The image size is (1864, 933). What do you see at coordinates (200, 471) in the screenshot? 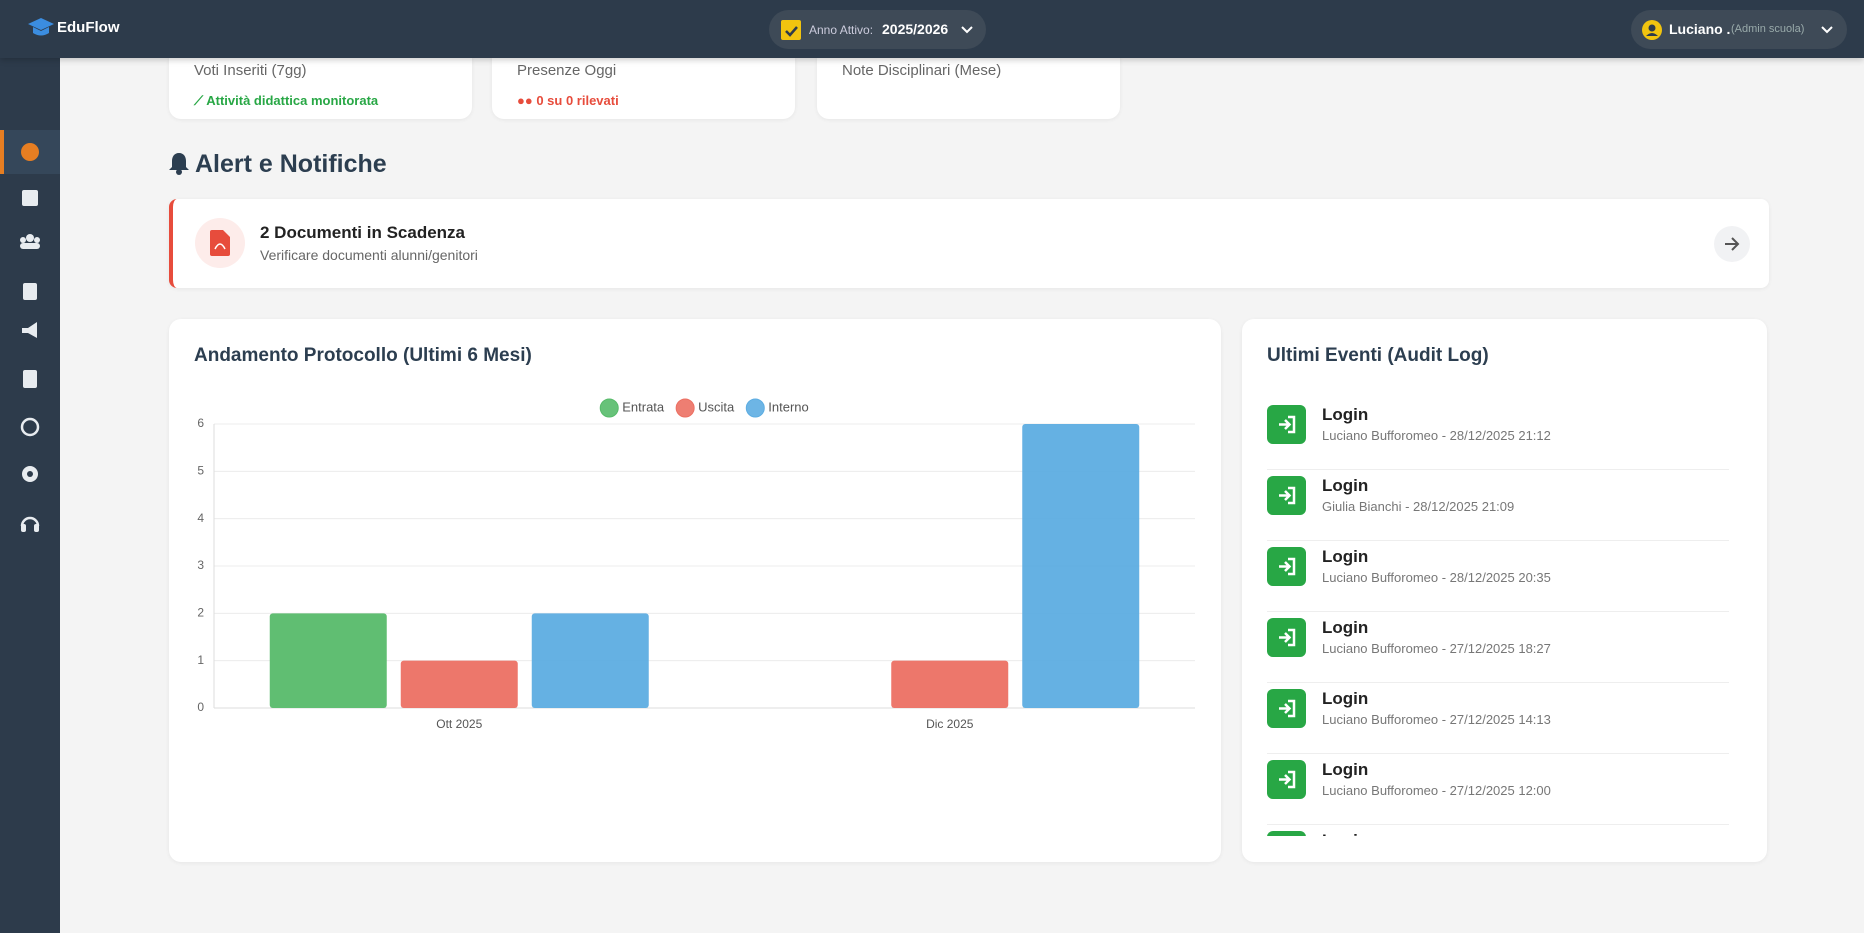
I see `y-tick-label: 5` at bounding box center [200, 471].